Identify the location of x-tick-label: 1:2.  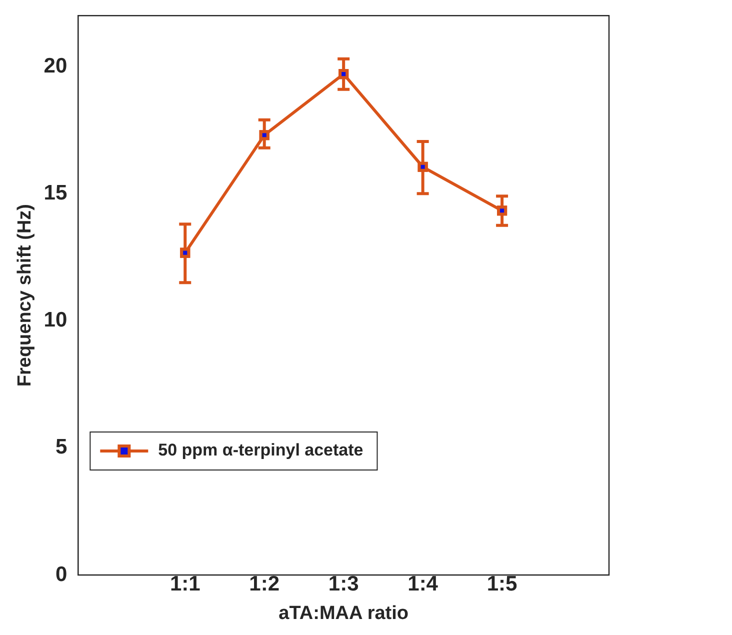
(264, 584).